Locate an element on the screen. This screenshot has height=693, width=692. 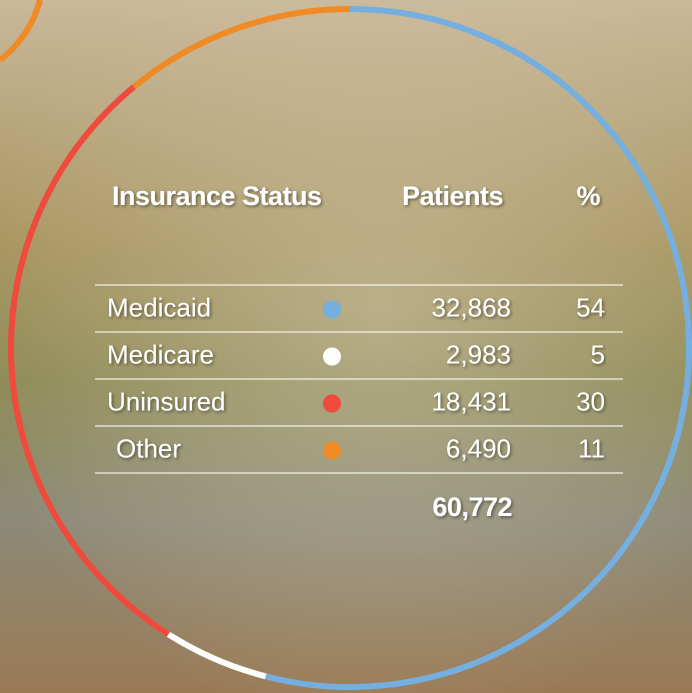
row-patients: 2,983 is located at coordinates (478, 354).